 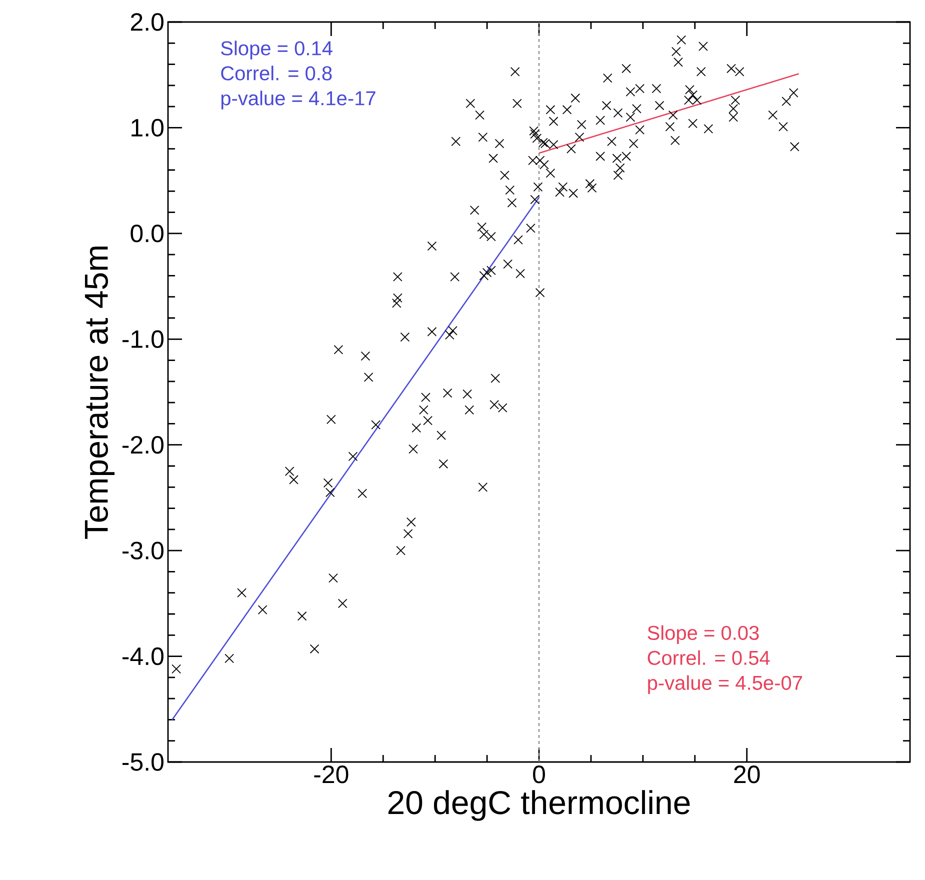 What do you see at coordinates (148, 127) in the screenshot?
I see `y-tick-label: 1.0` at bounding box center [148, 127].